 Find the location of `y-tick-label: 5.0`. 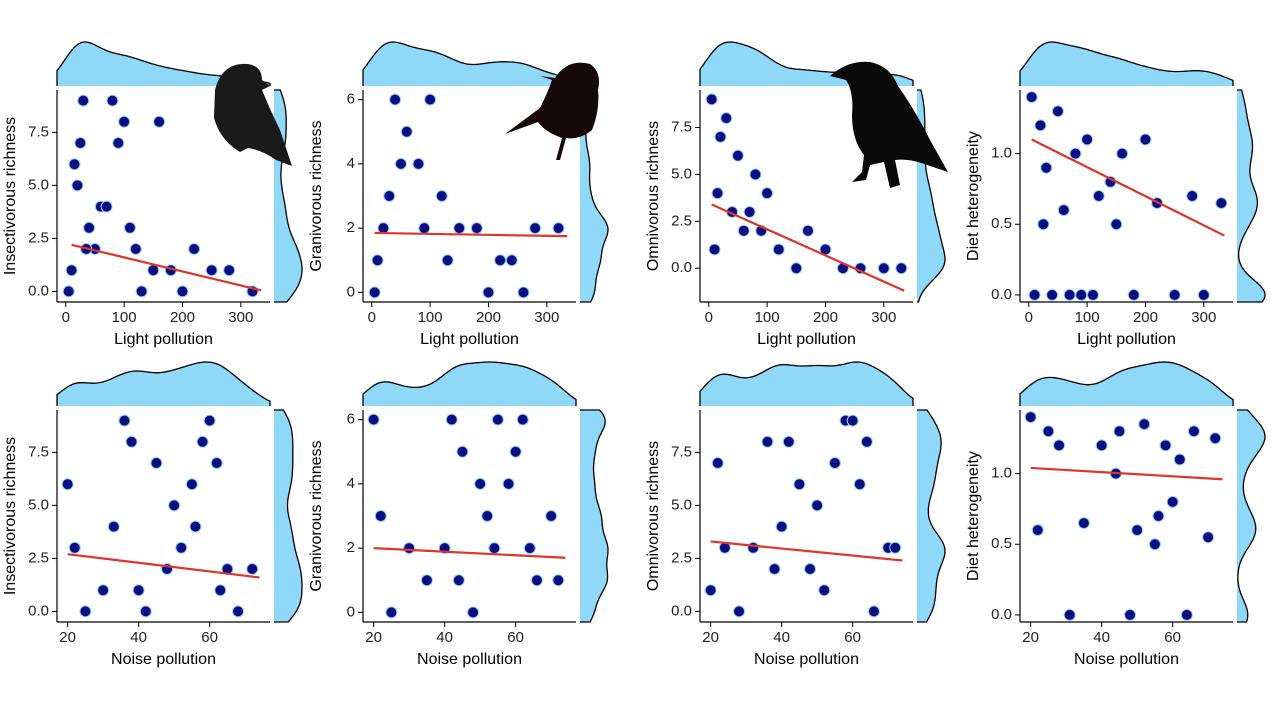

y-tick-label: 5.0 is located at coordinates (681, 173).